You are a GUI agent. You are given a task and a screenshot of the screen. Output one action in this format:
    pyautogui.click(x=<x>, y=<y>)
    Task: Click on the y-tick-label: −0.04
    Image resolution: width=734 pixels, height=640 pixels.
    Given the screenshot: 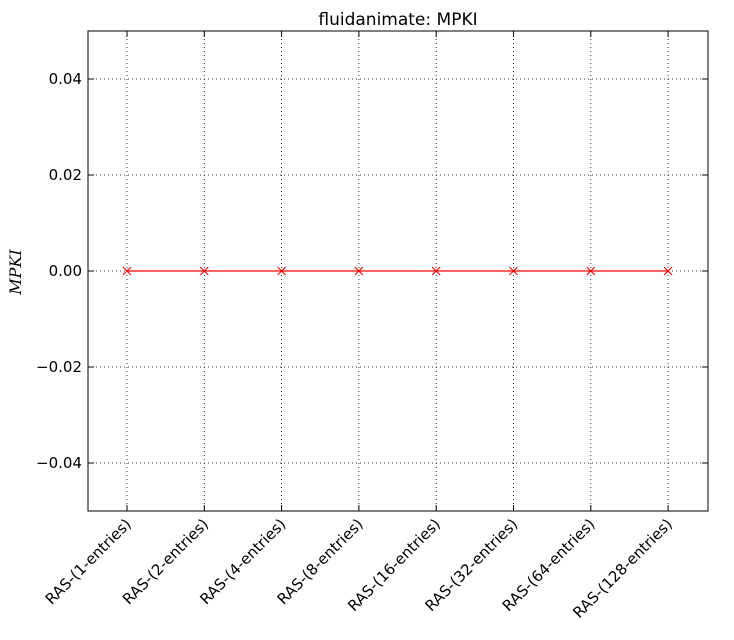 What is the action you would take?
    pyautogui.click(x=59, y=463)
    